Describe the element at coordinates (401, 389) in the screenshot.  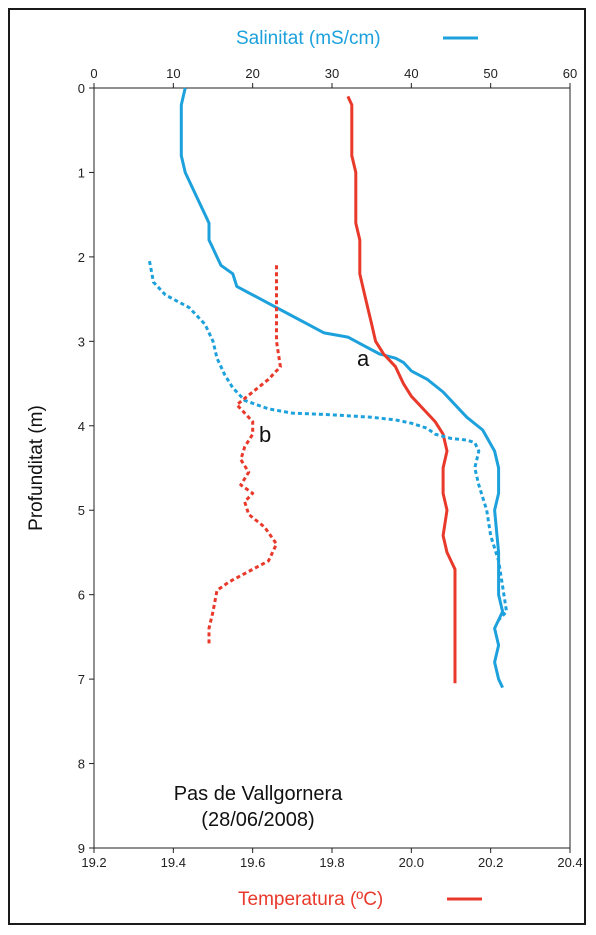
I see `temperature-profile-a-line` at that location.